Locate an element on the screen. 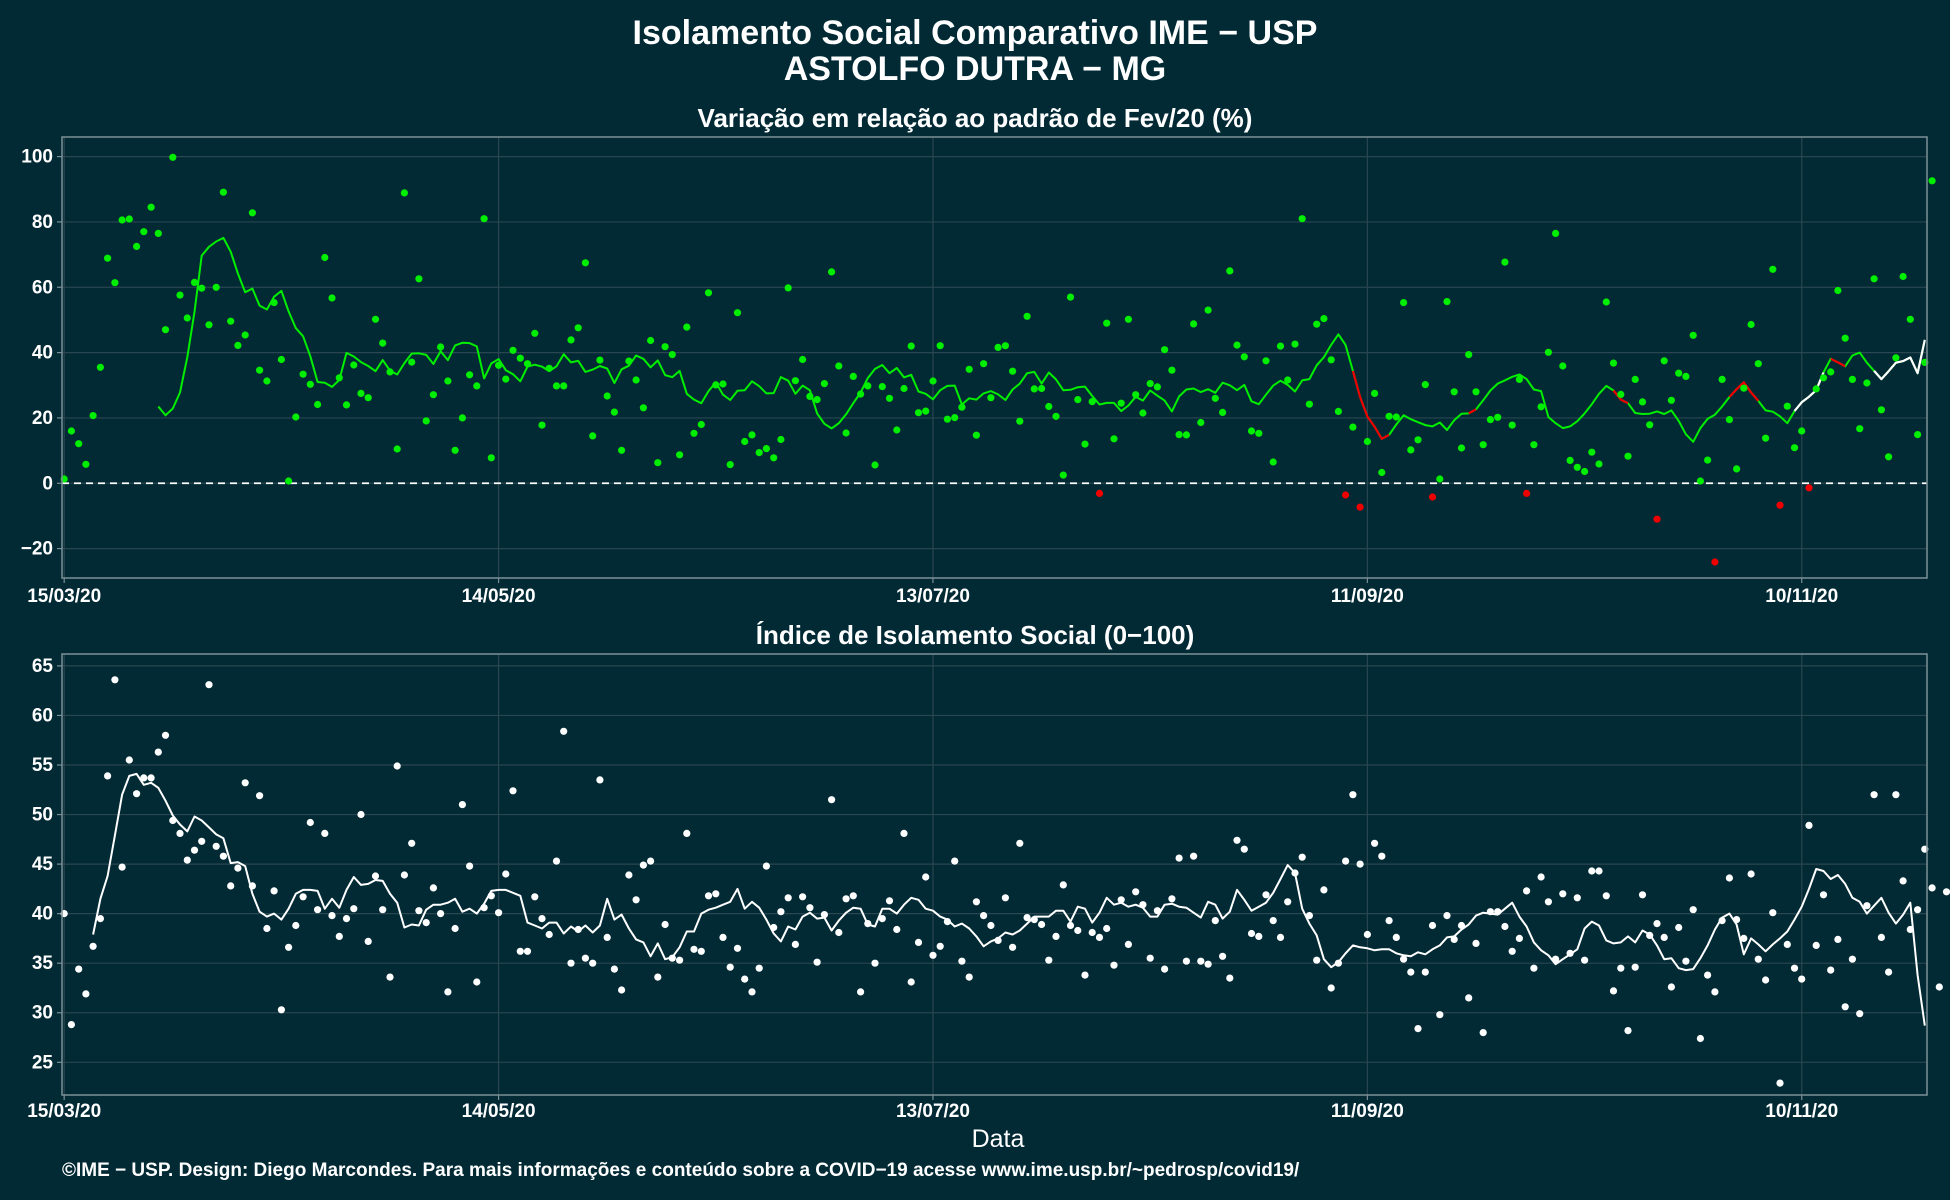 This screenshot has width=1950, height=1200. y-tick-label: 0 is located at coordinates (47, 483).